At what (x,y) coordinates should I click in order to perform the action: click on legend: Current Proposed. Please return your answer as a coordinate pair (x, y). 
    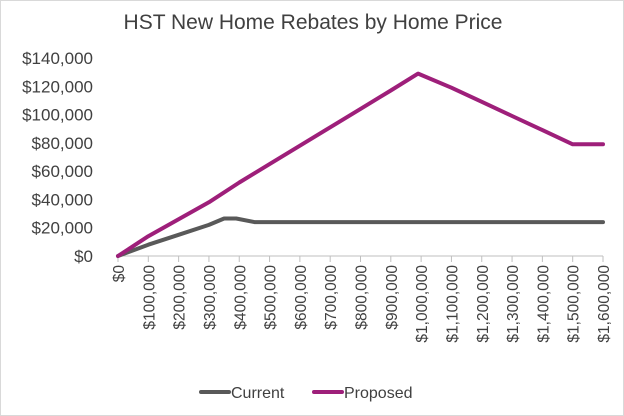
    Looking at the image, I should click on (306, 393).